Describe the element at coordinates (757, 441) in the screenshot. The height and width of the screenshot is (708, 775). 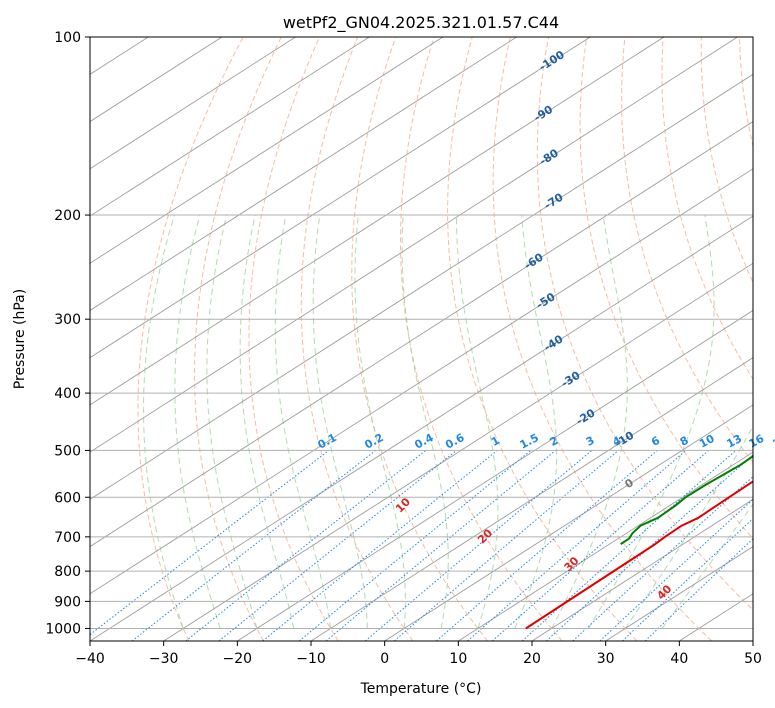
I see `mixing-ratio-label: 16` at that location.